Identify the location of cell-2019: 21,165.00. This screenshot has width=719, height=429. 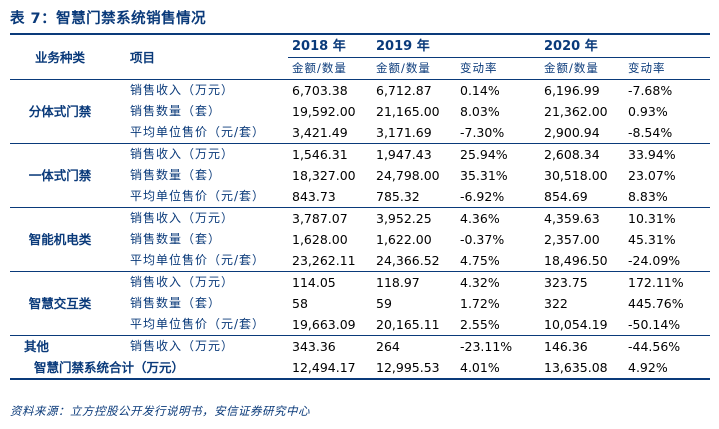
(408, 111).